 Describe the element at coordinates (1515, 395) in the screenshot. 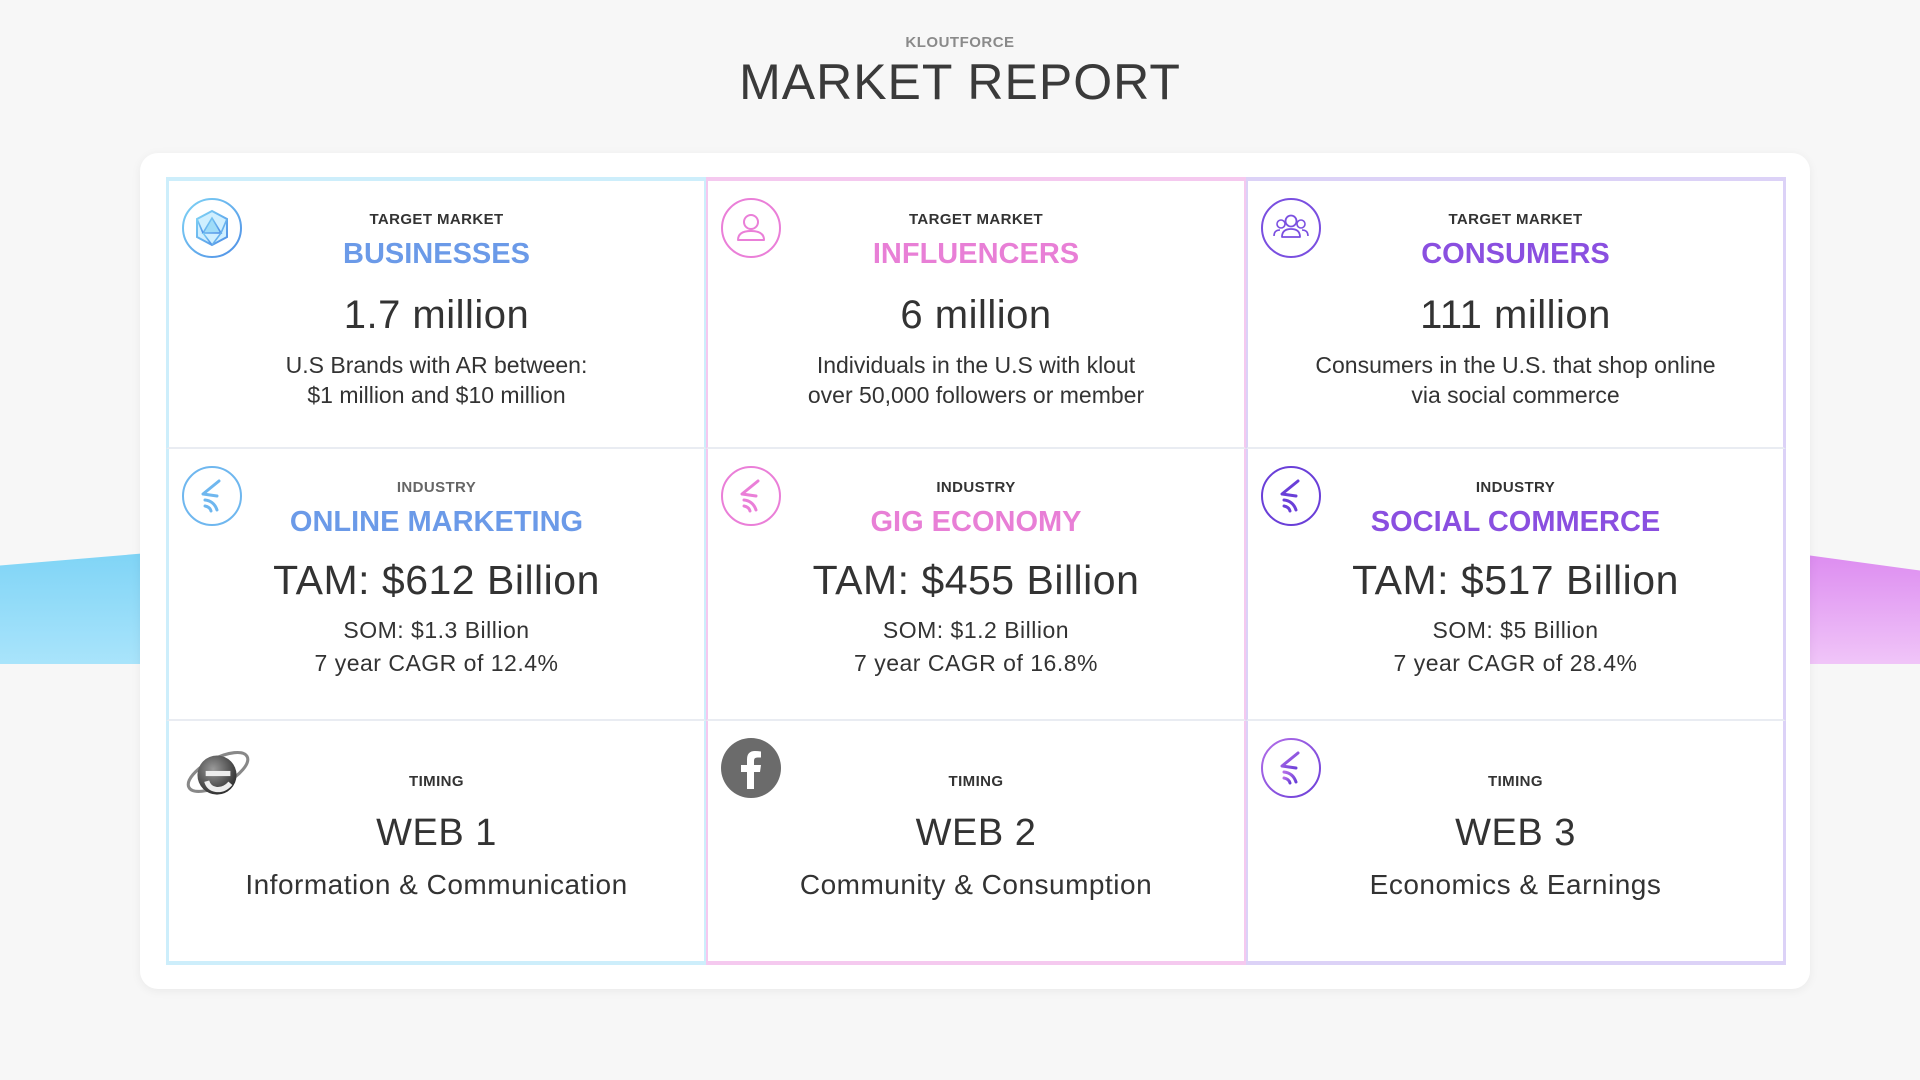

I see `description-line-2: via social commerce` at that location.